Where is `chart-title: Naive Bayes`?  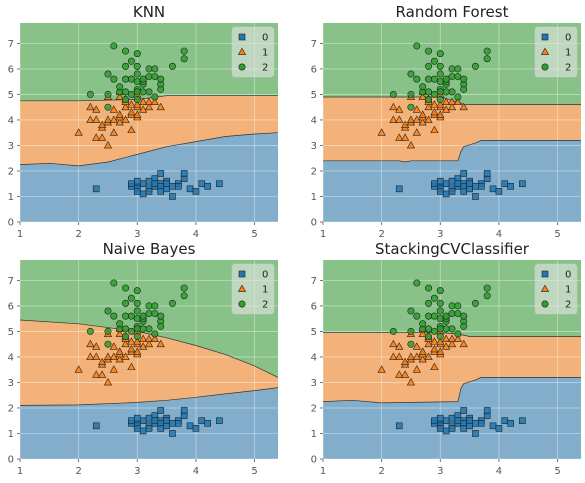 chart-title: Naive Bayes is located at coordinates (149, 249).